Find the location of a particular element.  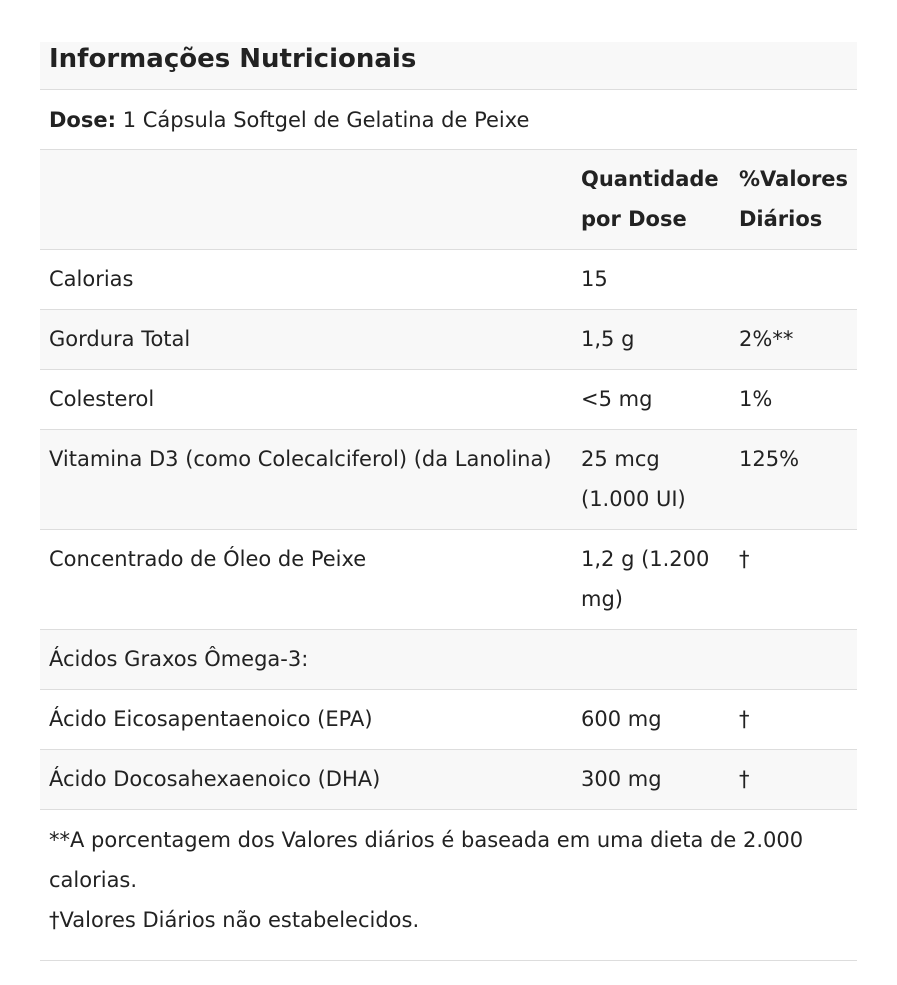

header-blank is located at coordinates (306, 199).